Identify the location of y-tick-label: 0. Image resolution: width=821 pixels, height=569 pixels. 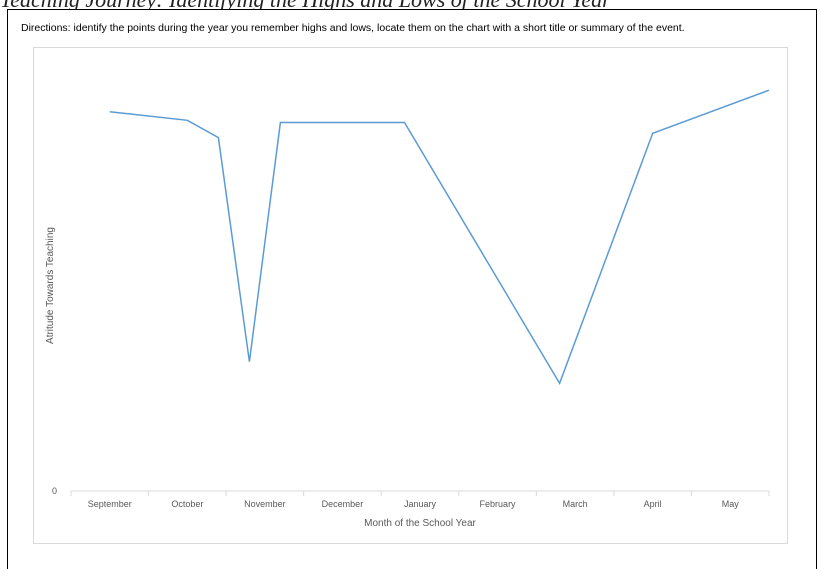
(54, 491).